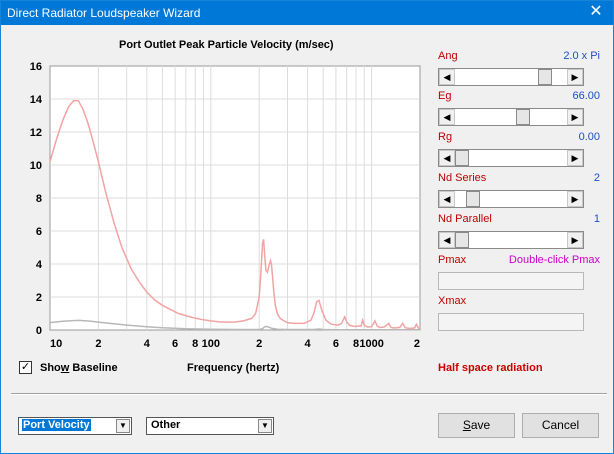 The height and width of the screenshot is (454, 614). What do you see at coordinates (39, 298) in the screenshot?
I see `y-tick-label: 2` at bounding box center [39, 298].